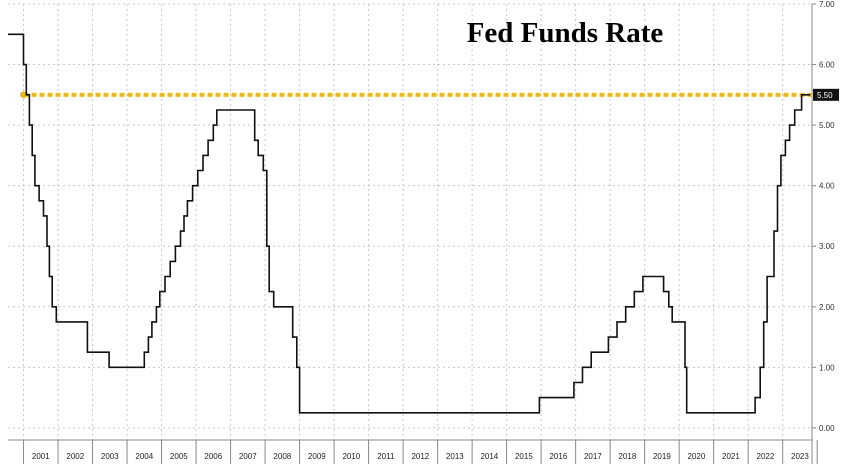  I want to click on x-tick-label: 2018, so click(627, 456).